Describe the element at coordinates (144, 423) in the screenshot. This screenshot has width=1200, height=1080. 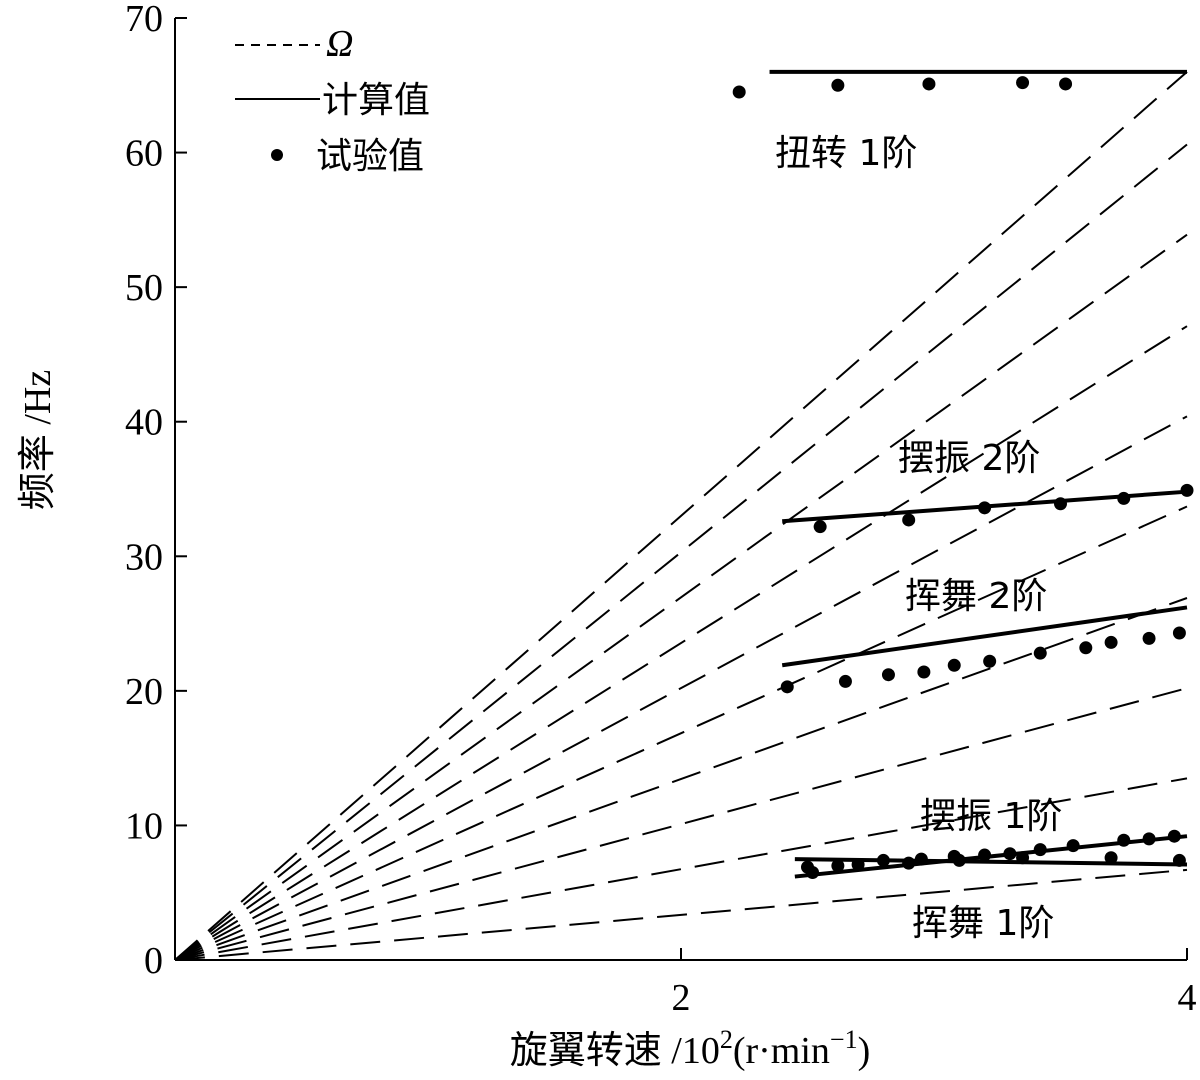
I see `y-tick-label: 40` at that location.